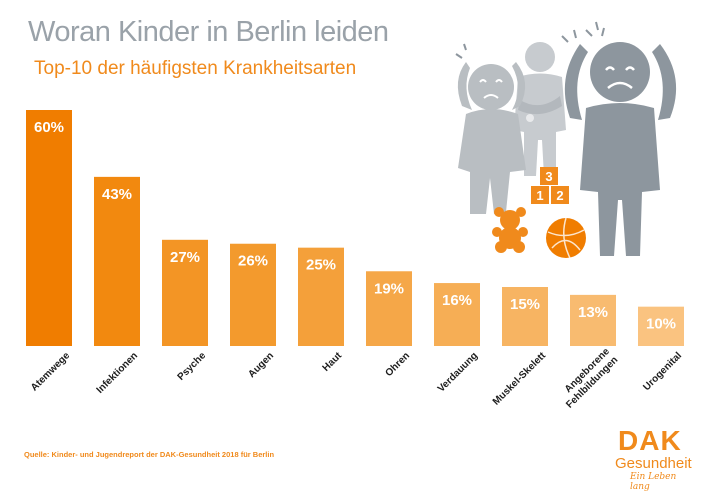 This screenshot has width=710, height=502. I want to click on category-label: Urogenital, so click(662, 371).